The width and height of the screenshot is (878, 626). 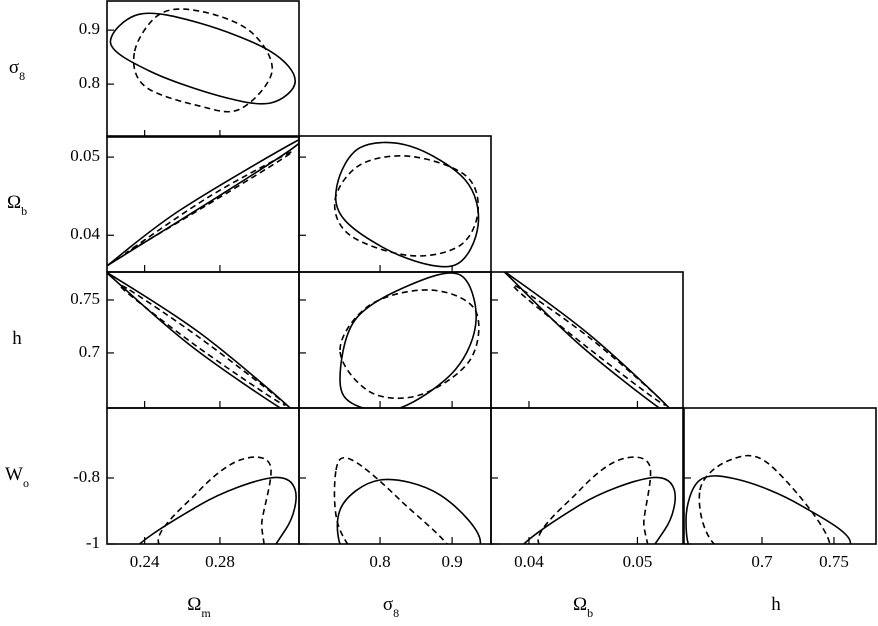 What do you see at coordinates (89, 82) in the screenshot?
I see `y-tick-label: 0.8` at bounding box center [89, 82].